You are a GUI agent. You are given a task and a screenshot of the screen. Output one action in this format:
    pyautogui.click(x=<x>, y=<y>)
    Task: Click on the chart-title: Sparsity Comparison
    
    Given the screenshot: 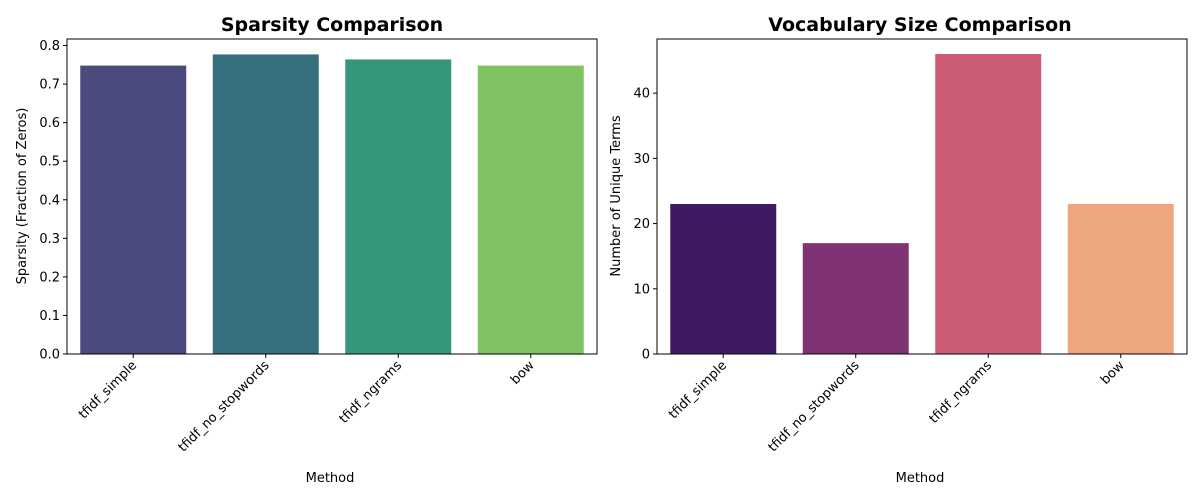 What is the action you would take?
    pyautogui.click(x=332, y=25)
    